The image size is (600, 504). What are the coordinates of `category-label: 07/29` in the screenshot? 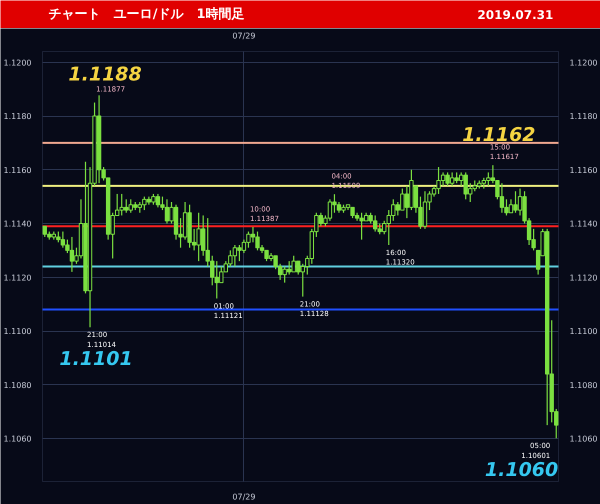 It's located at (244, 497).